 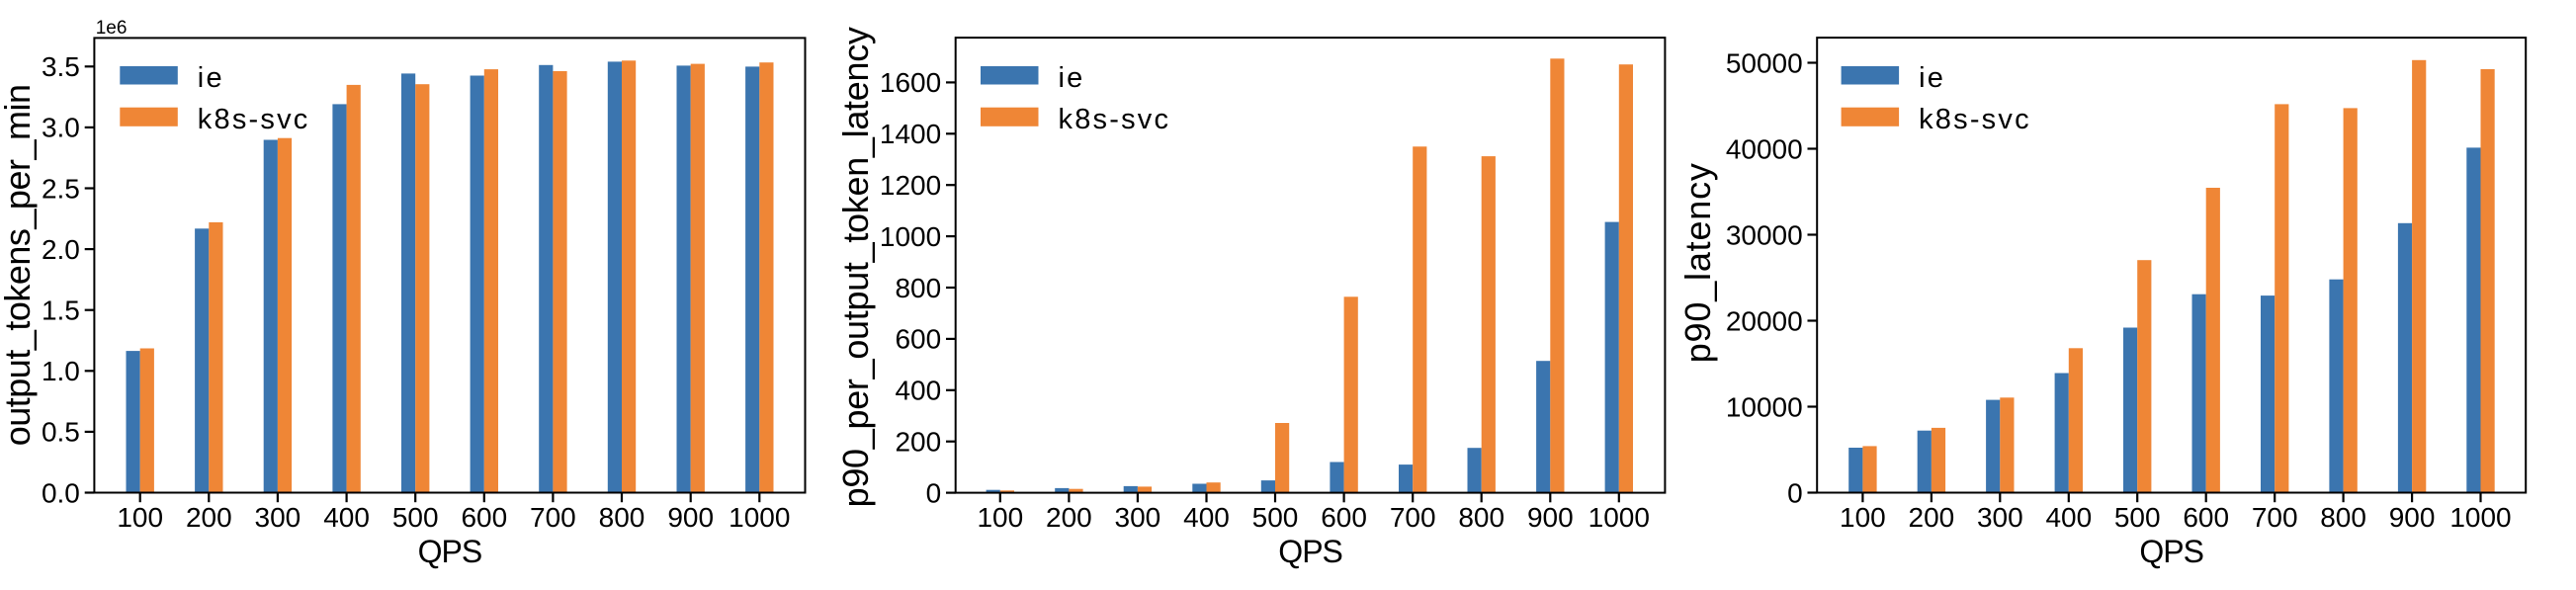 What do you see at coordinates (910, 185) in the screenshot?
I see `svg-text: 1200` at bounding box center [910, 185].